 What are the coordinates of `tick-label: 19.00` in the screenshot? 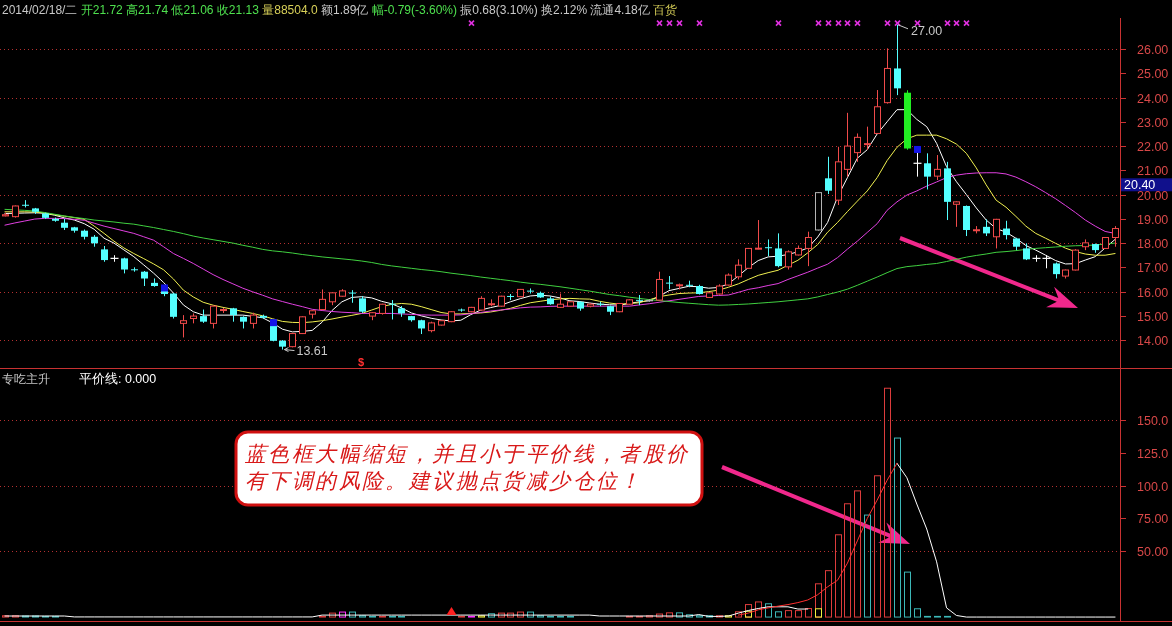 It's located at (1153, 219).